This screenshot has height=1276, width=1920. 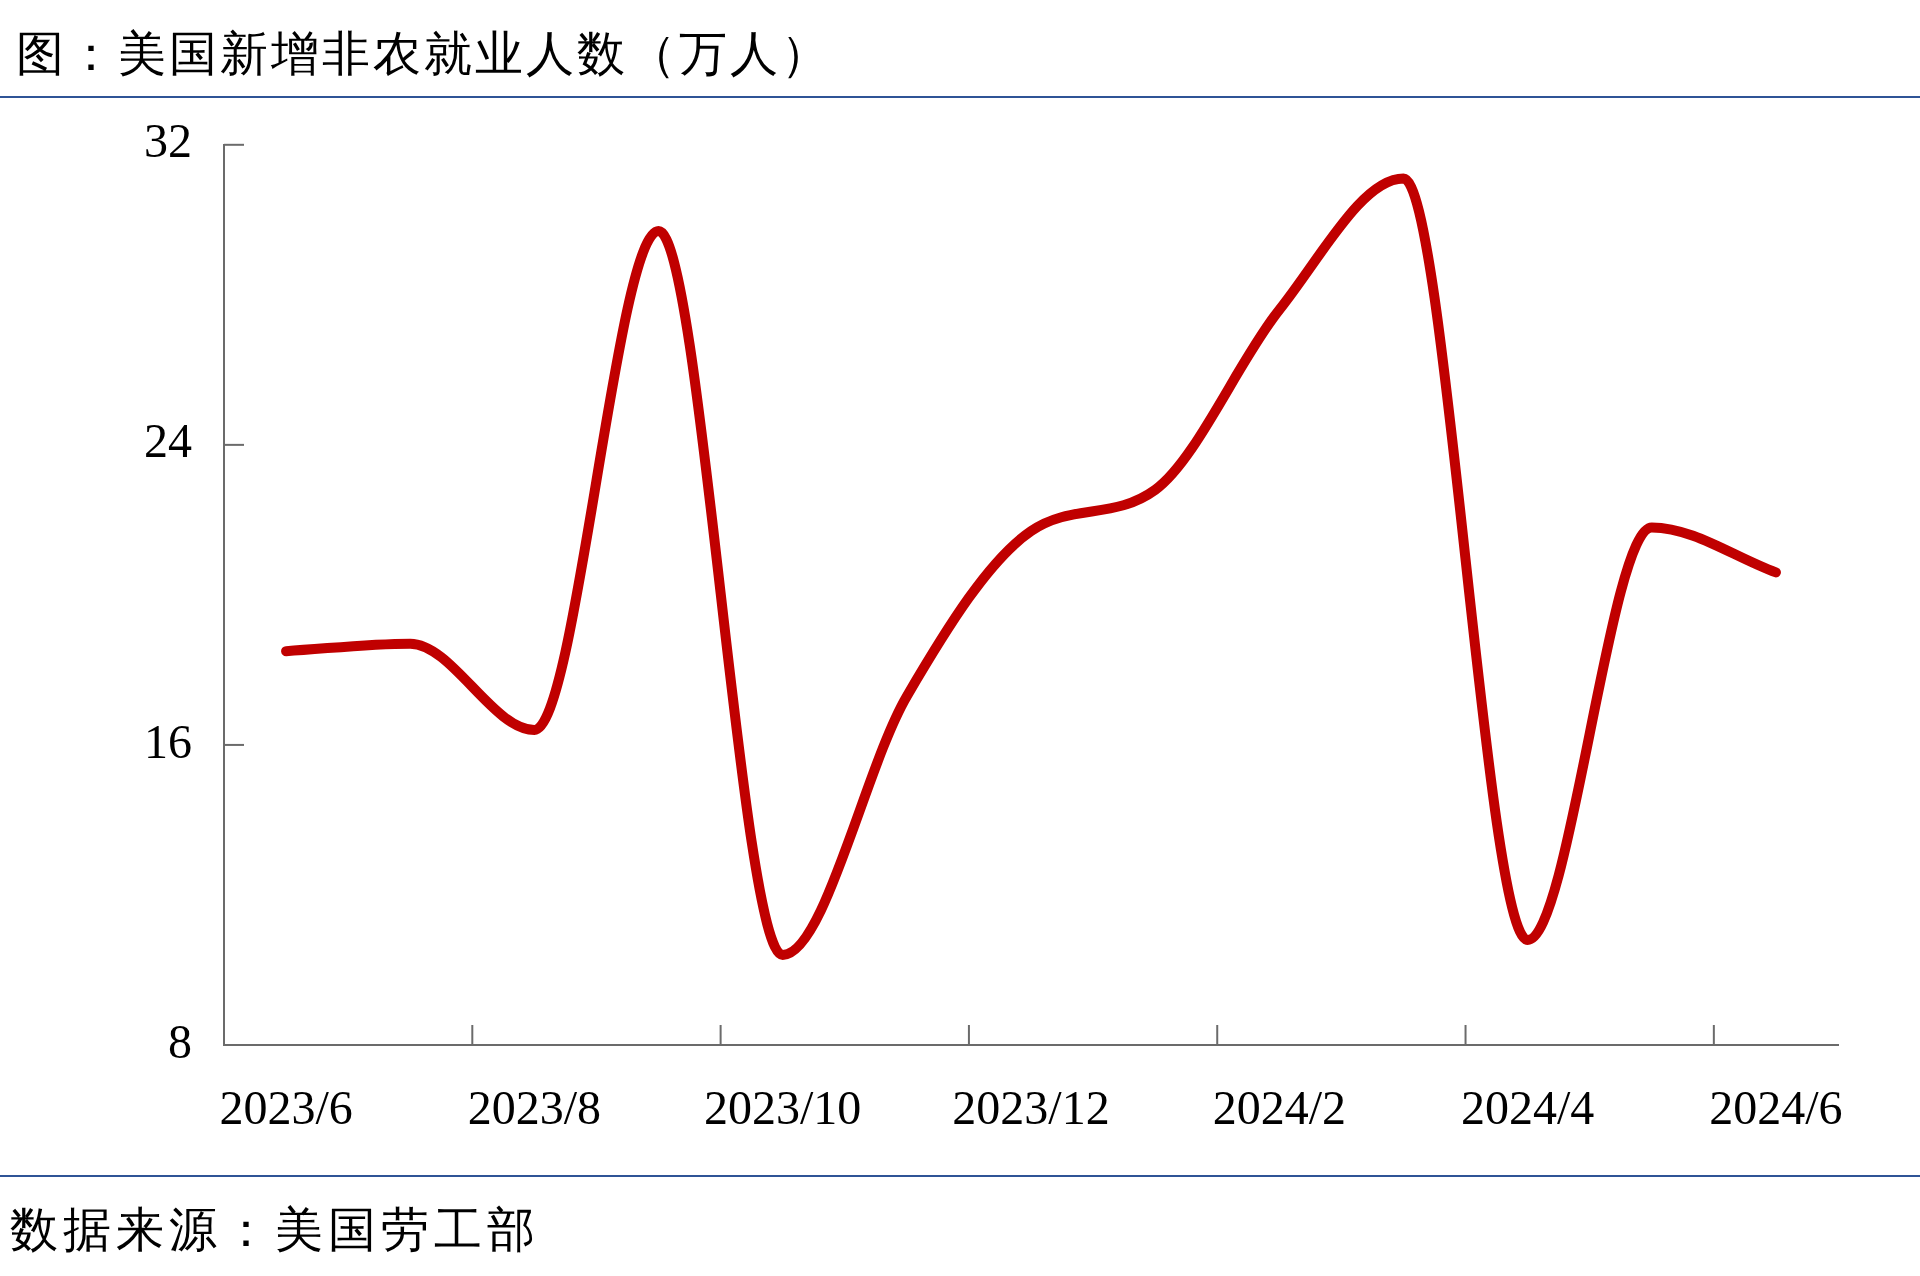 I want to click on x-tick-label: 2023/8, so click(x=534, y=1108).